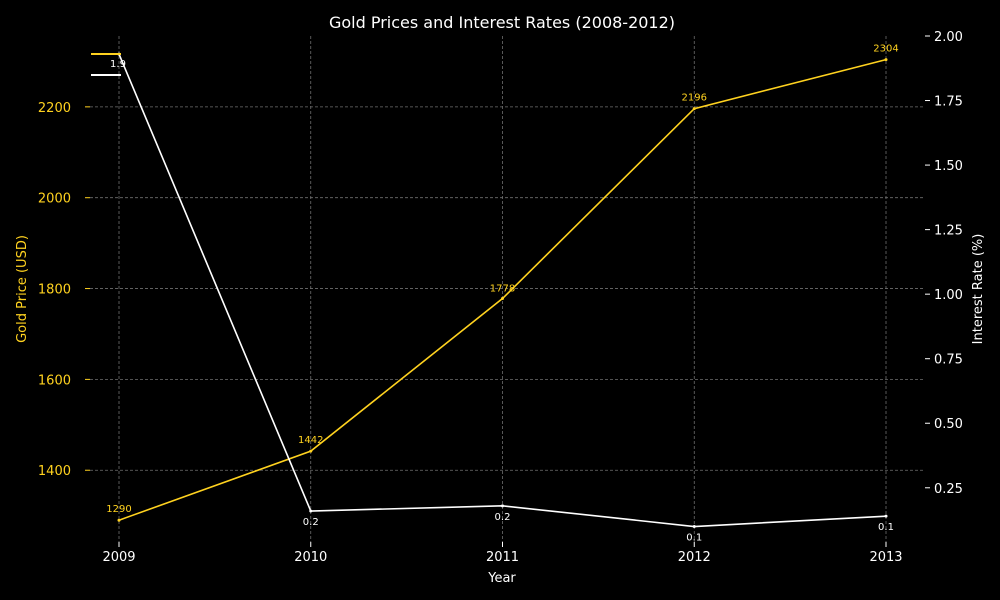 The width and height of the screenshot is (1000, 600). What do you see at coordinates (502, 557) in the screenshot?
I see `x-tick-label: 2011` at bounding box center [502, 557].